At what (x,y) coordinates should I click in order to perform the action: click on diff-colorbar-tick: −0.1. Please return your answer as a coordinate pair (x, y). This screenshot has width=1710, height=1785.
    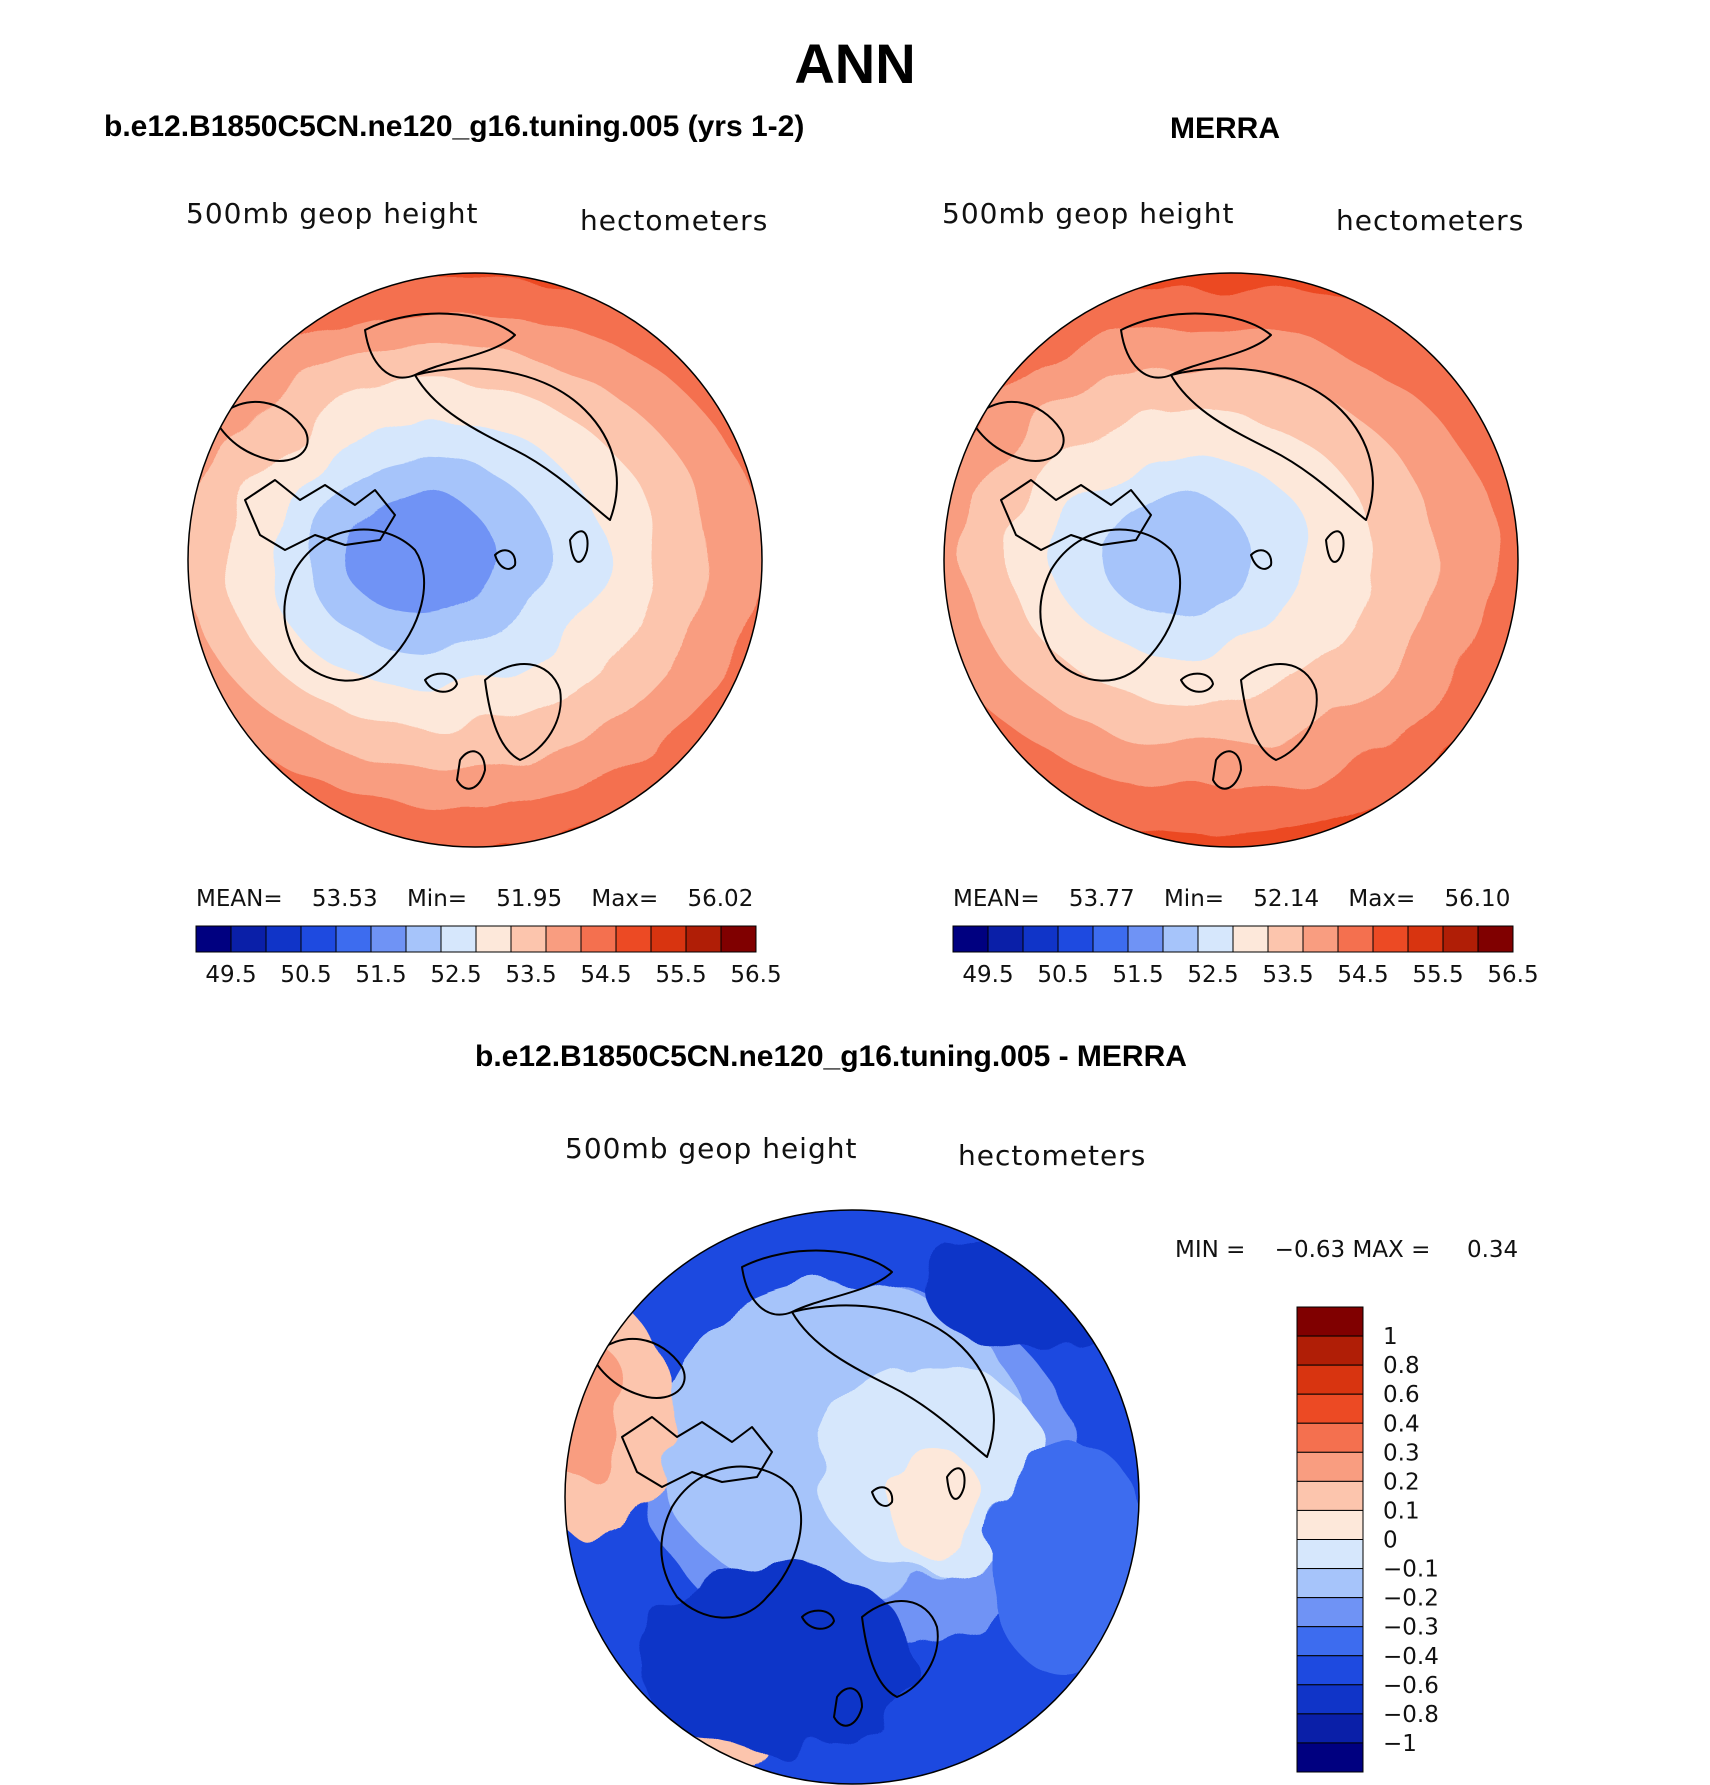
    Looking at the image, I should click on (1411, 1570).